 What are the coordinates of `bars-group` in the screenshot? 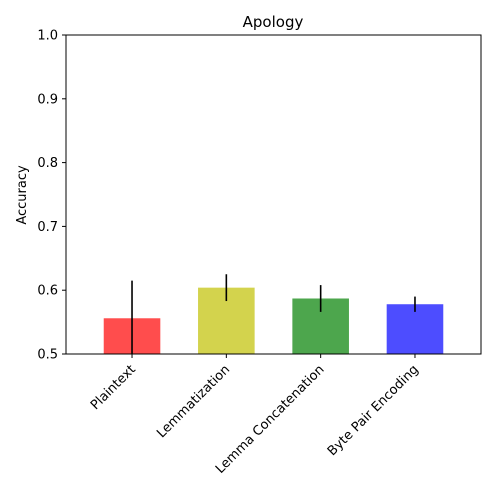 It's located at (273, 320).